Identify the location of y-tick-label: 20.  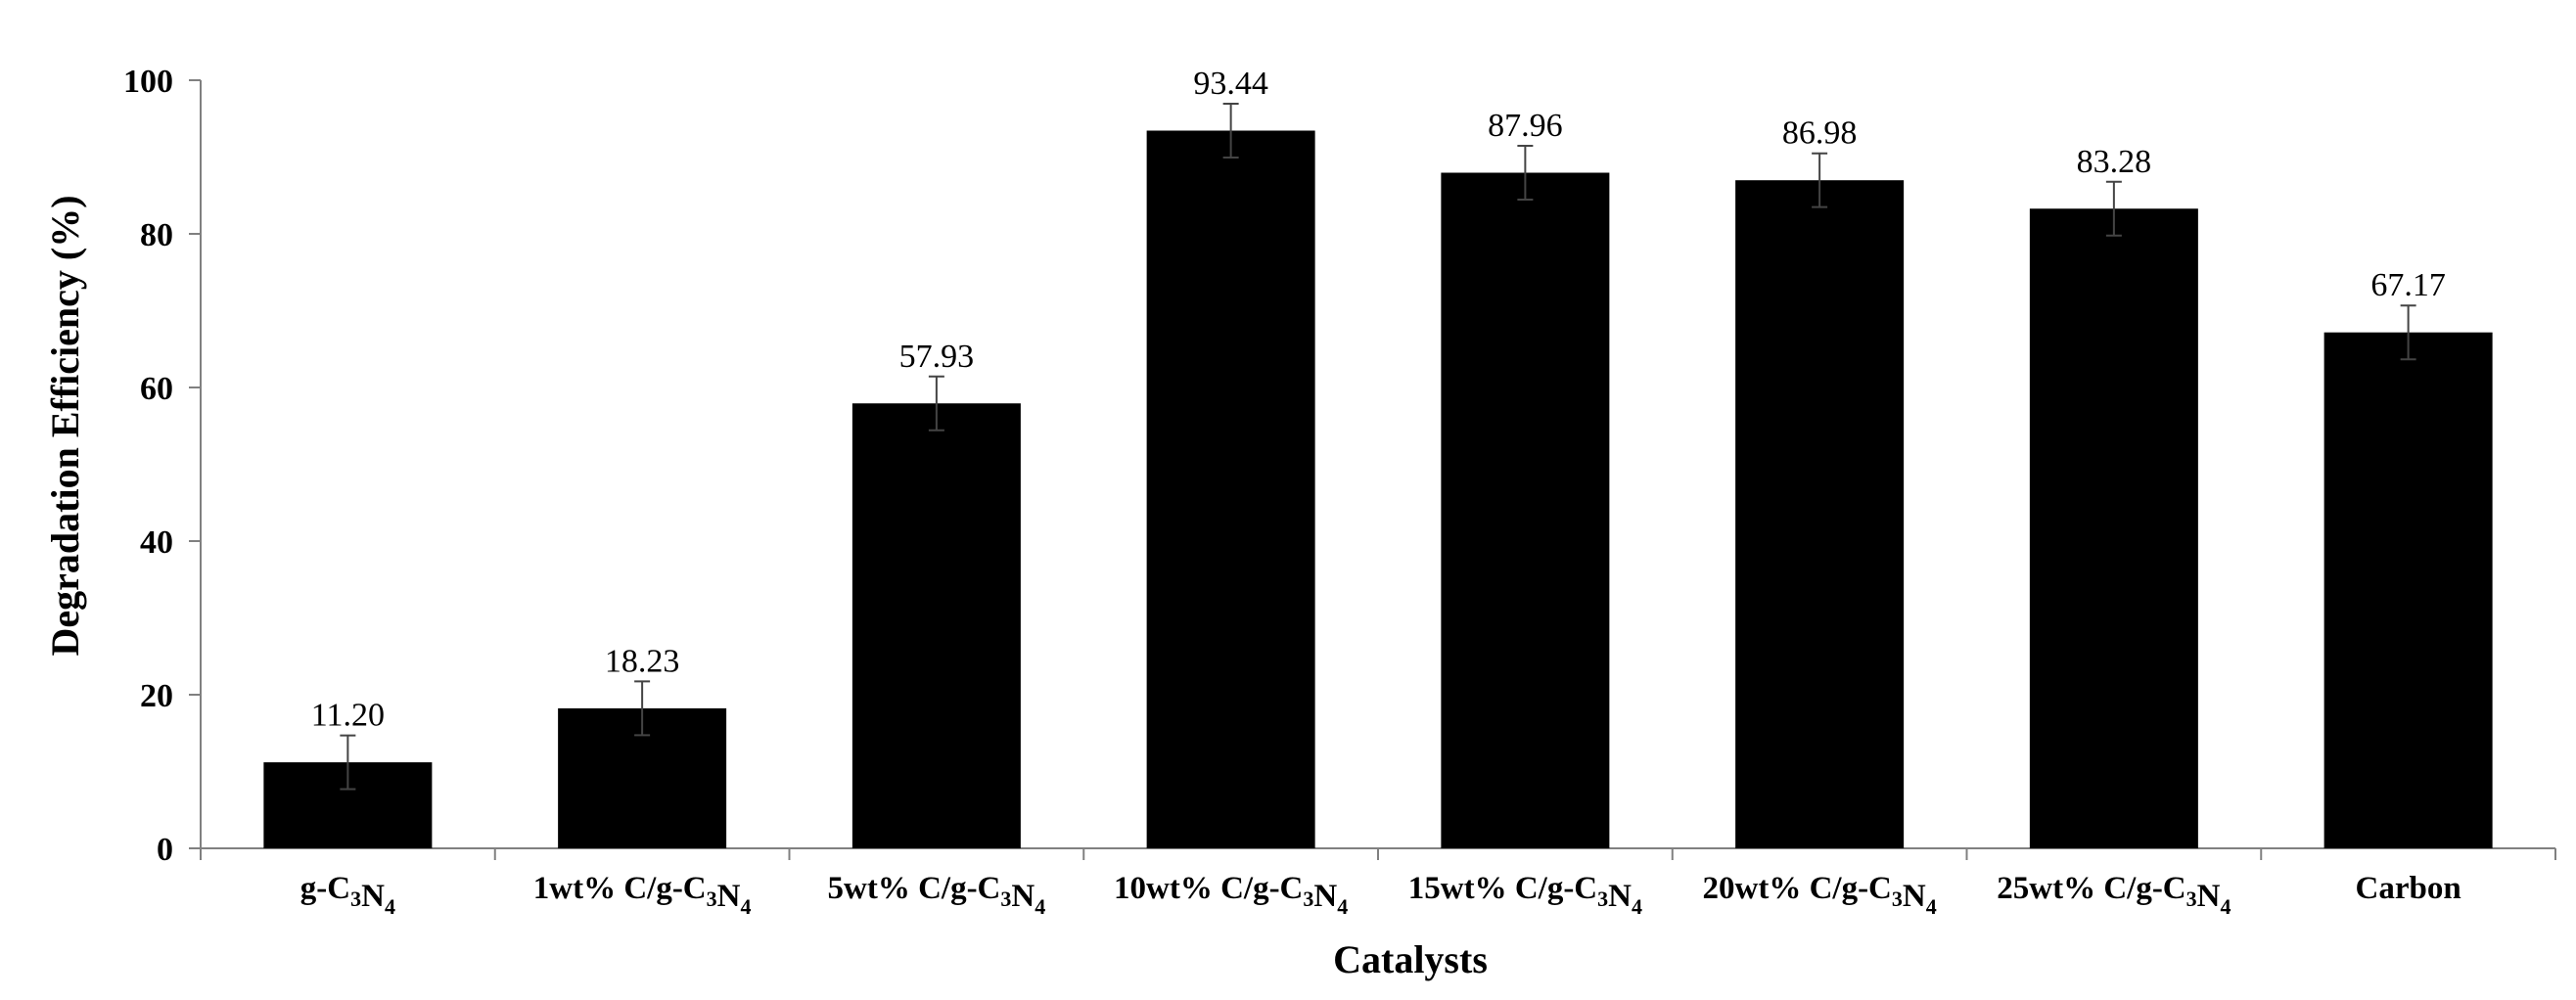
(157, 696).